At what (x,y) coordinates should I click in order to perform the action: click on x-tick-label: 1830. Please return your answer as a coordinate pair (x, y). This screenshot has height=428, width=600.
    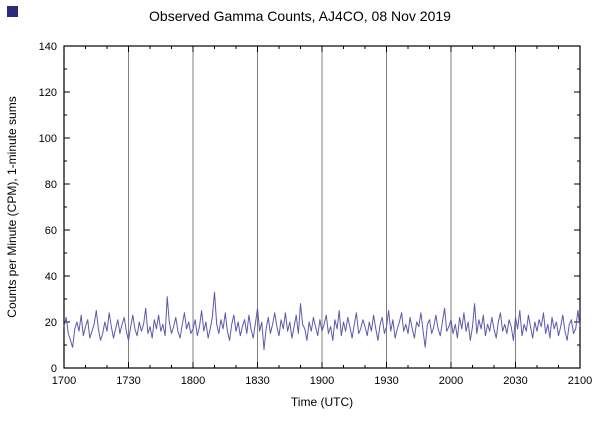
    Looking at the image, I should click on (257, 381).